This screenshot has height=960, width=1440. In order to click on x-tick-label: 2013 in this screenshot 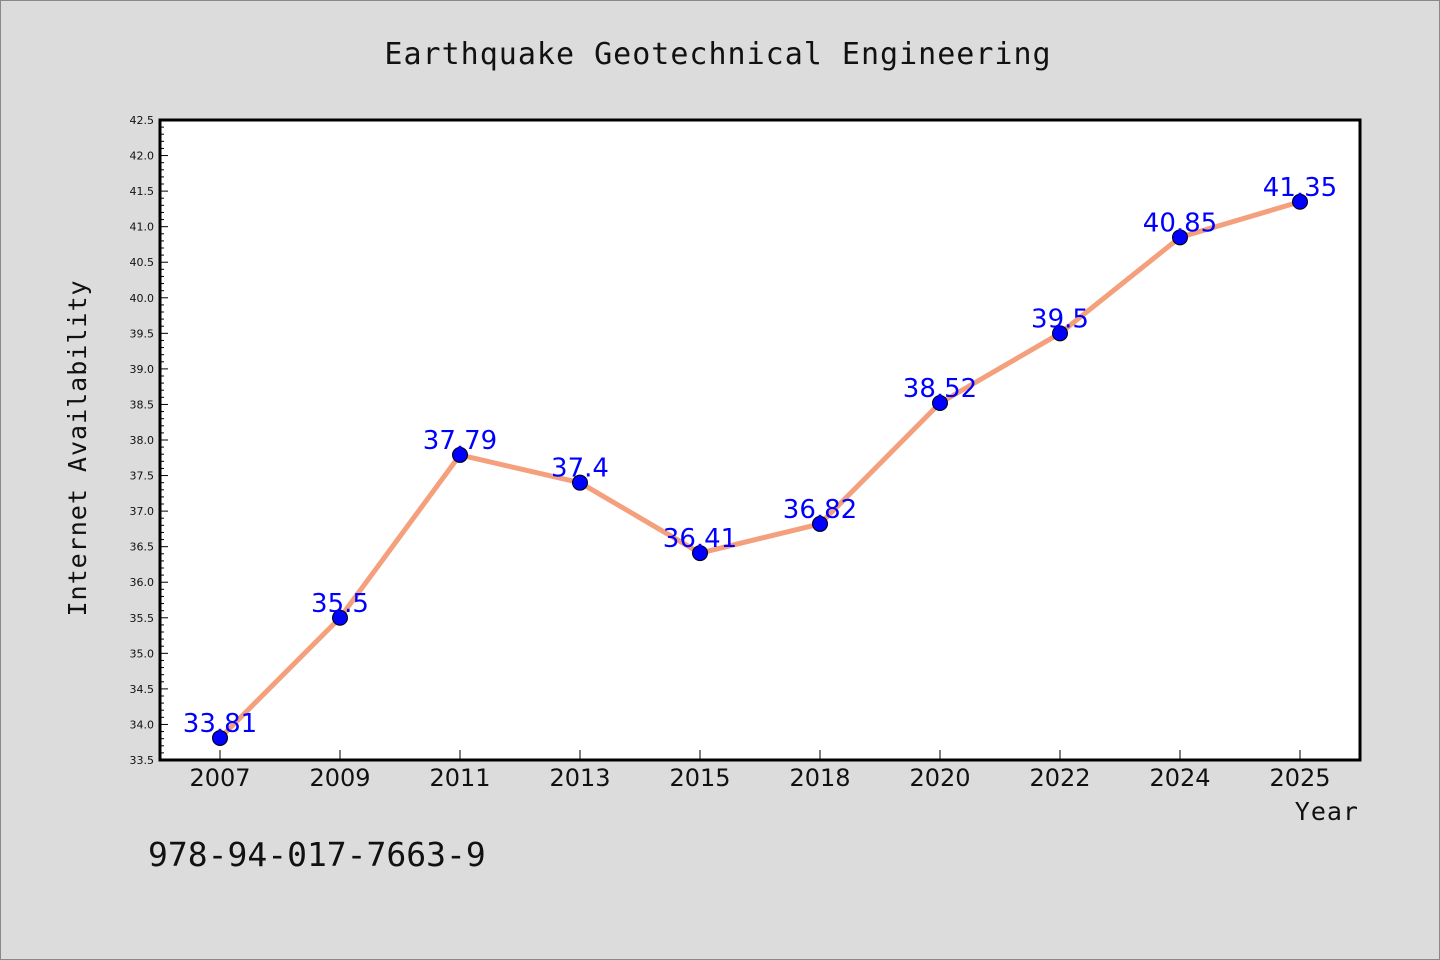, I will do `click(579, 778)`.